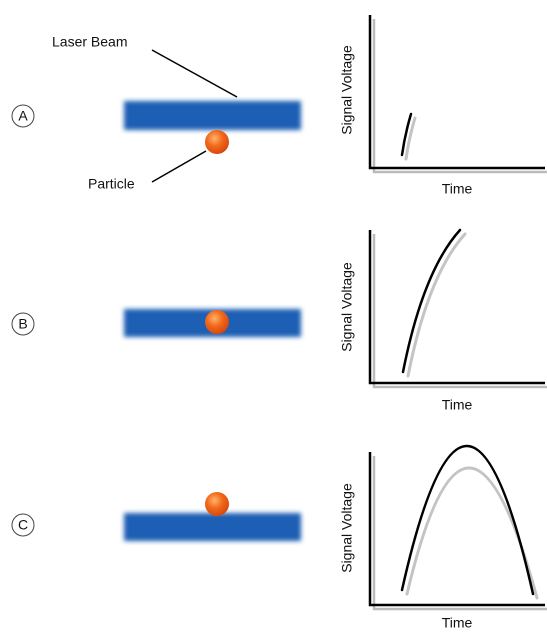  Describe the element at coordinates (89, 42) in the screenshot. I see `laser-beam-label: Laser Beam` at that location.